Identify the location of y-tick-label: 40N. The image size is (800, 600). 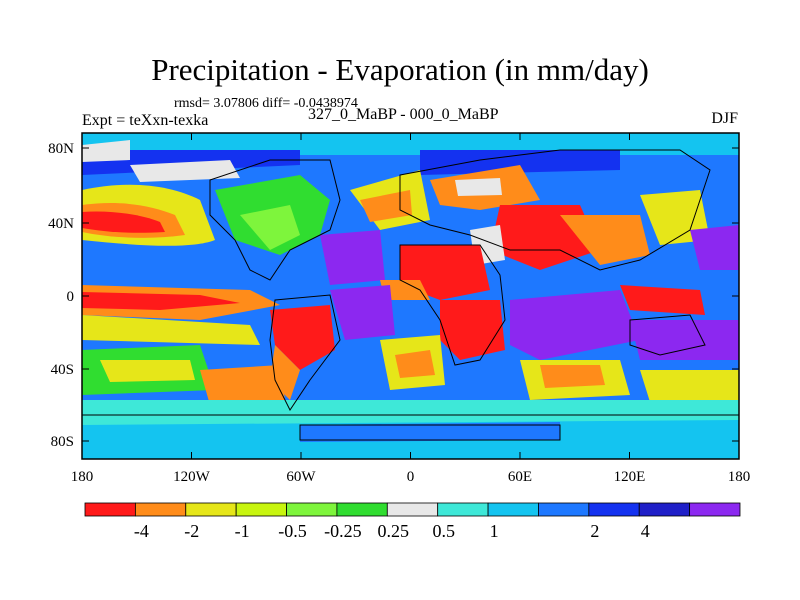
(61, 224).